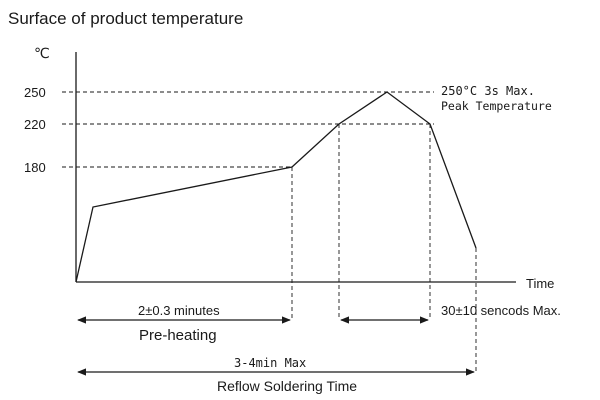  I want to click on y-tick-label-180: 180, so click(35, 167).